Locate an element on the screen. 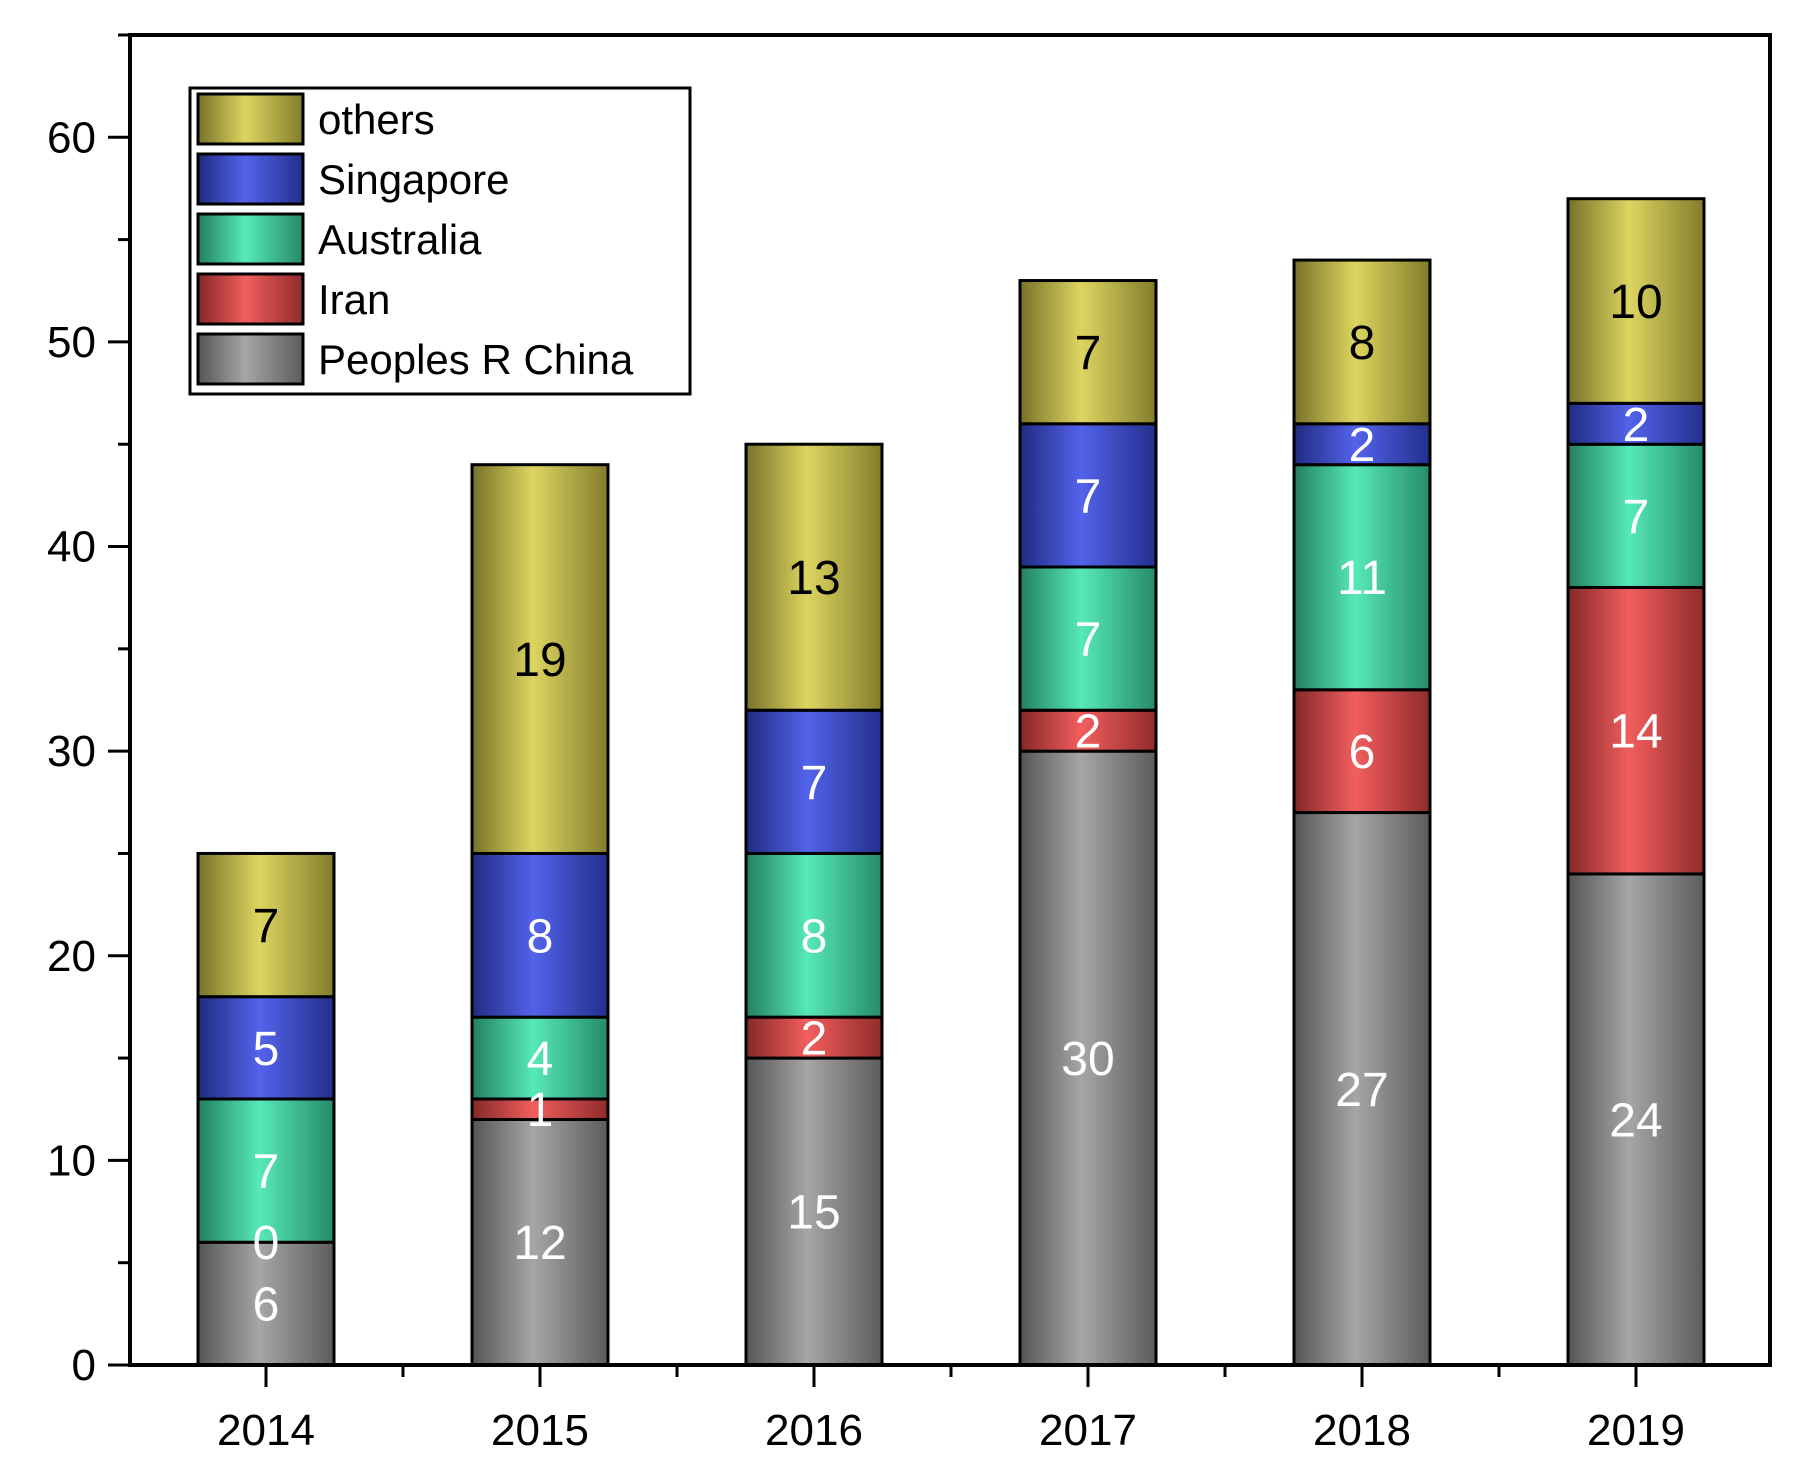 The height and width of the screenshot is (1466, 1797). bar-segment-others-2015 is located at coordinates (540, 659).